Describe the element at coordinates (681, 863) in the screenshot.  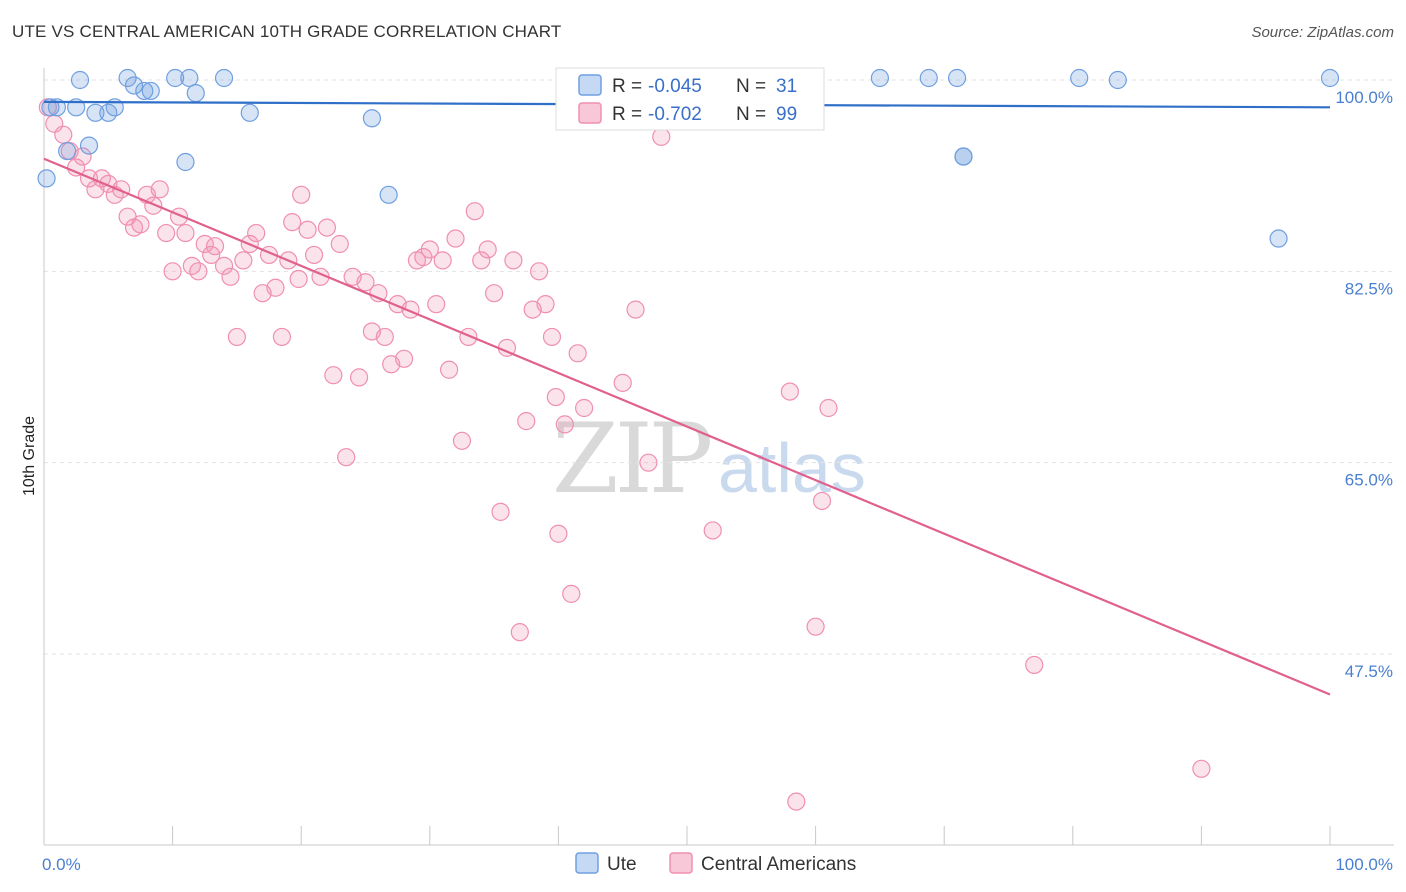
I see `bottom-legend-swatch-central` at that location.